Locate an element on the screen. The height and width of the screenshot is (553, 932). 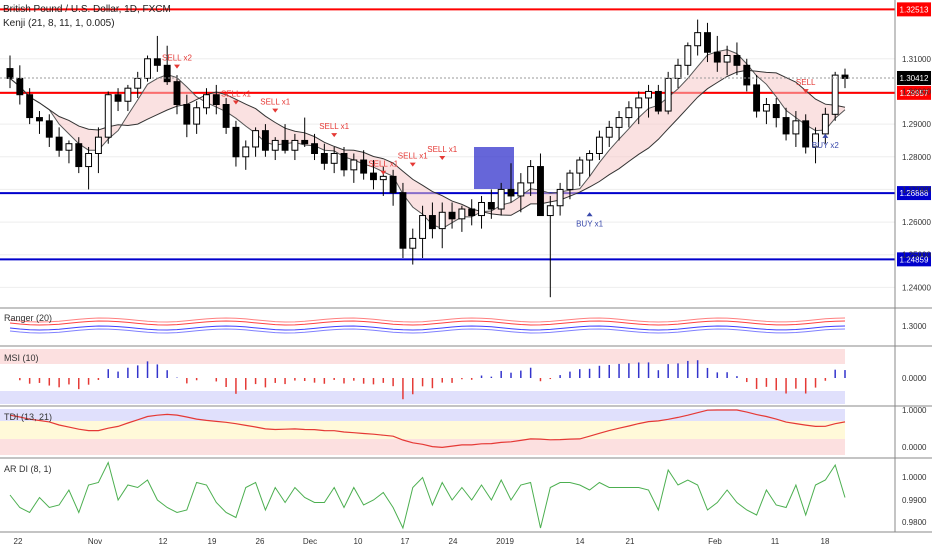
time-axis: 22 Nov 12 19 26 Dec 10 17 24 2019 14 21 Feb 11 18 is located at coordinates (422, 541).